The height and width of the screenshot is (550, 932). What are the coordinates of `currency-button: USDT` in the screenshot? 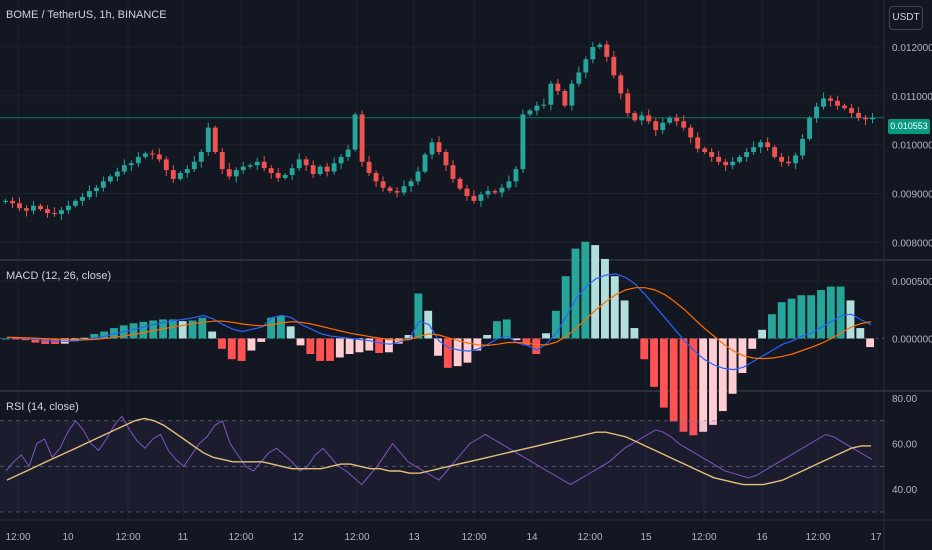 It's located at (906, 18).